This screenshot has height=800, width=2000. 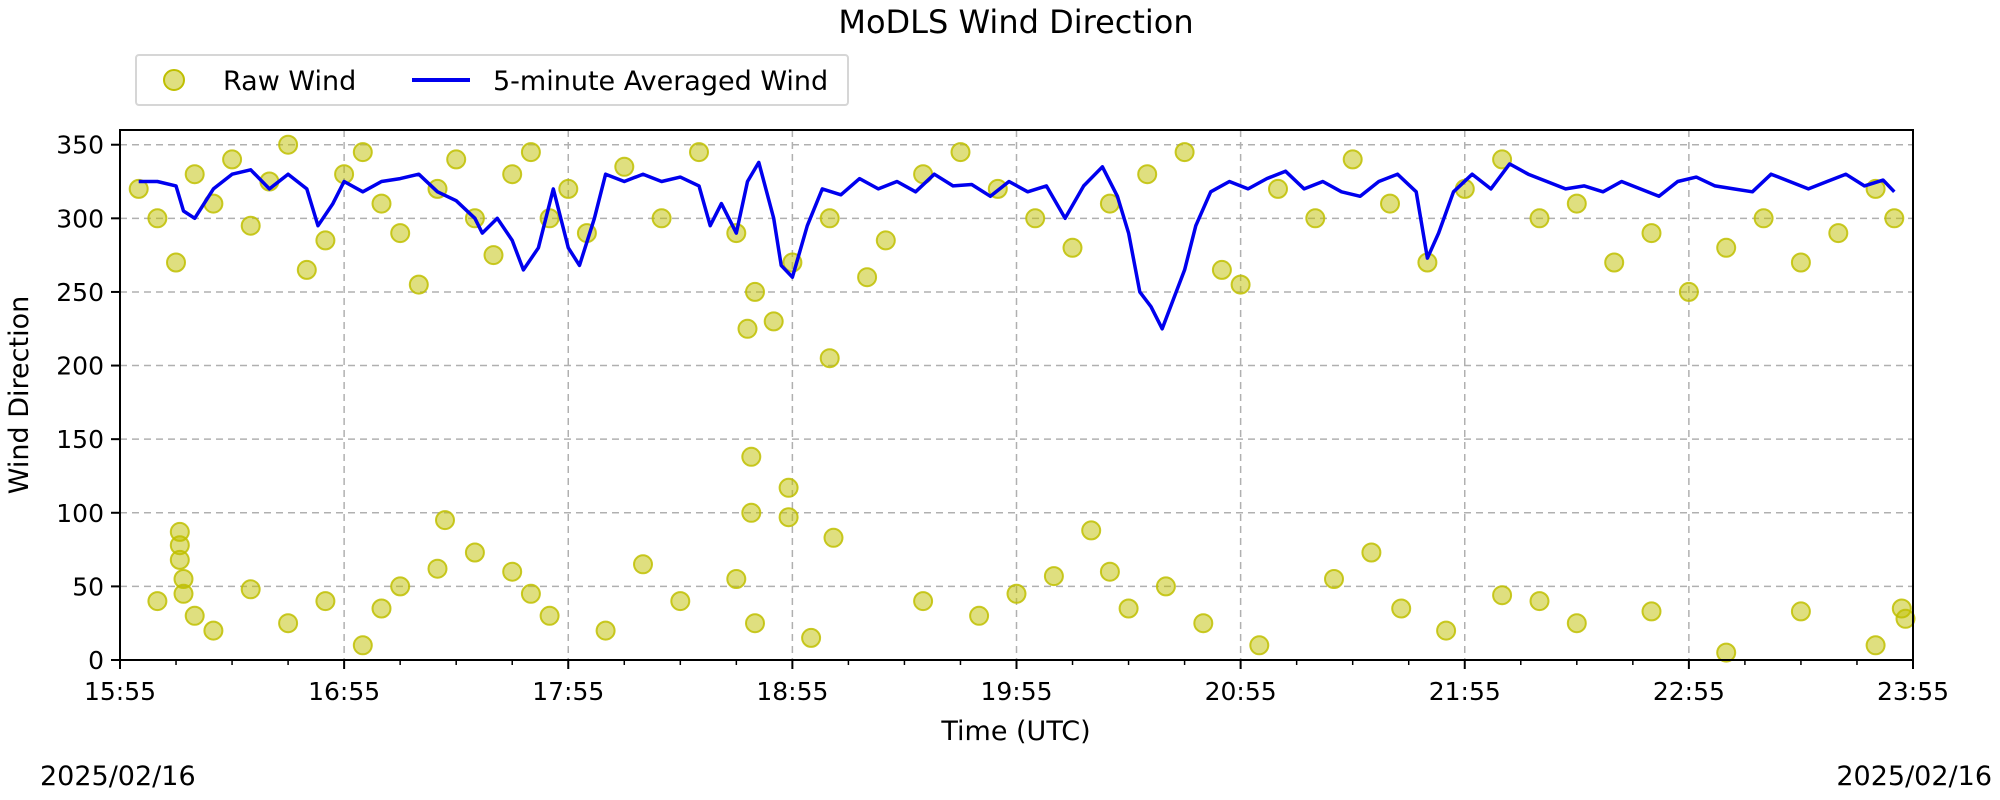 What do you see at coordinates (1016, 691) in the screenshot?
I see `x-tick-label: 19:55` at bounding box center [1016, 691].